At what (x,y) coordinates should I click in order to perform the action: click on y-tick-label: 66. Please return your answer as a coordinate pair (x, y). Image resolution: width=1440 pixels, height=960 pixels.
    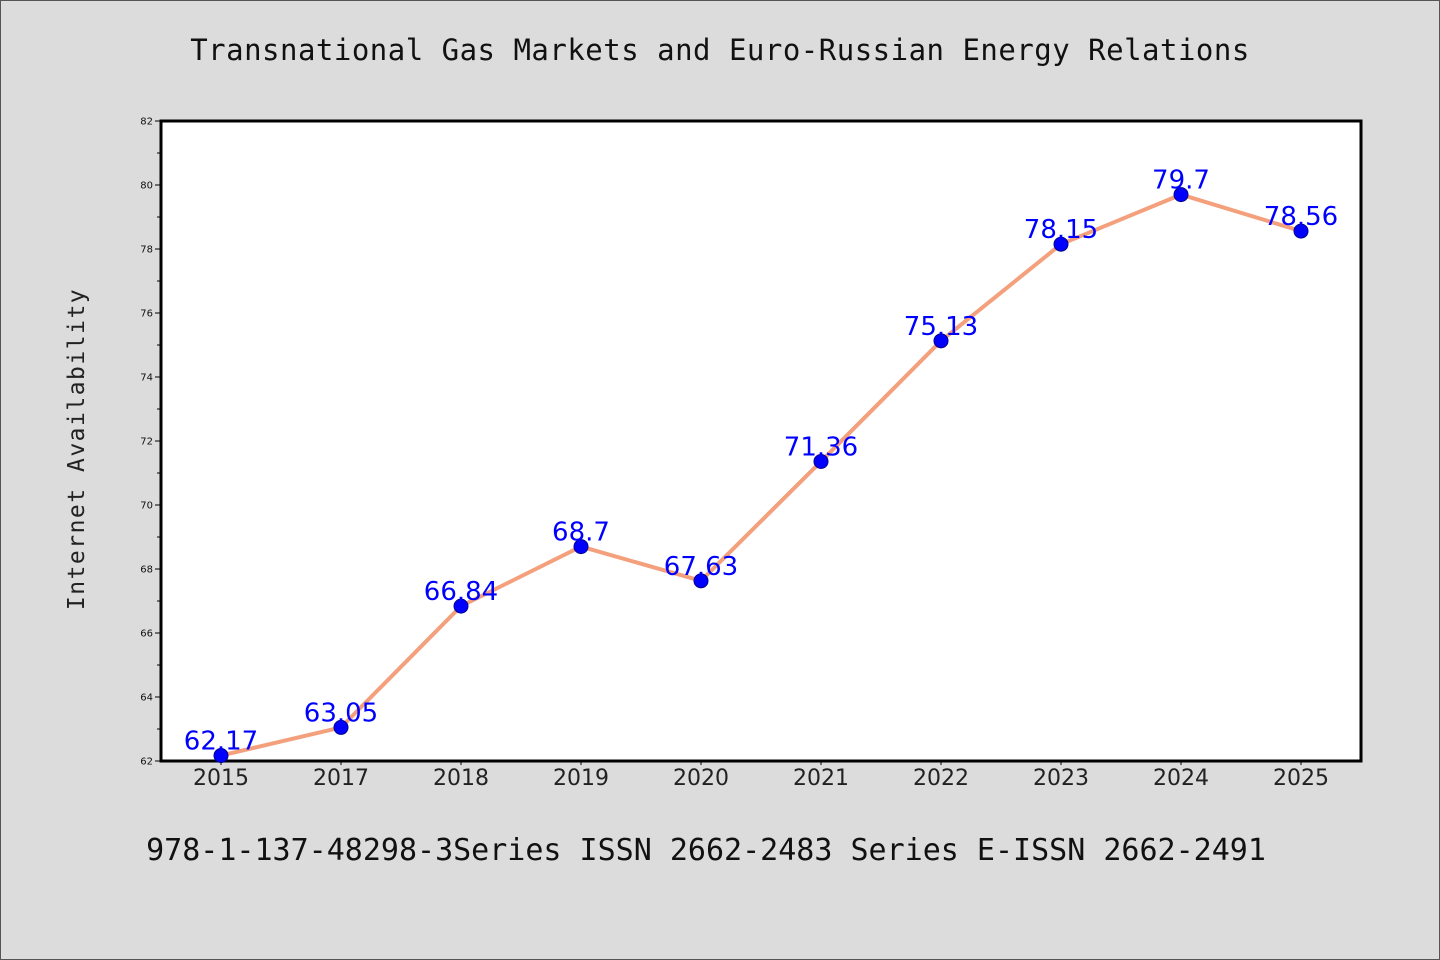
    Looking at the image, I should click on (146, 634).